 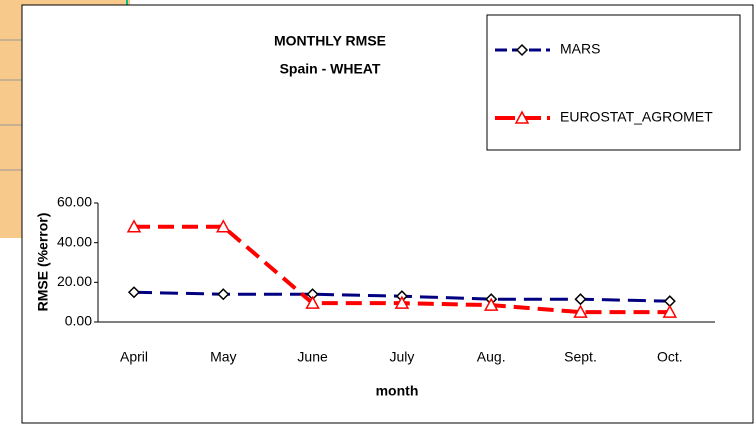 What do you see at coordinates (74, 281) in the screenshot?
I see `y-tick-label: 20.00` at bounding box center [74, 281].